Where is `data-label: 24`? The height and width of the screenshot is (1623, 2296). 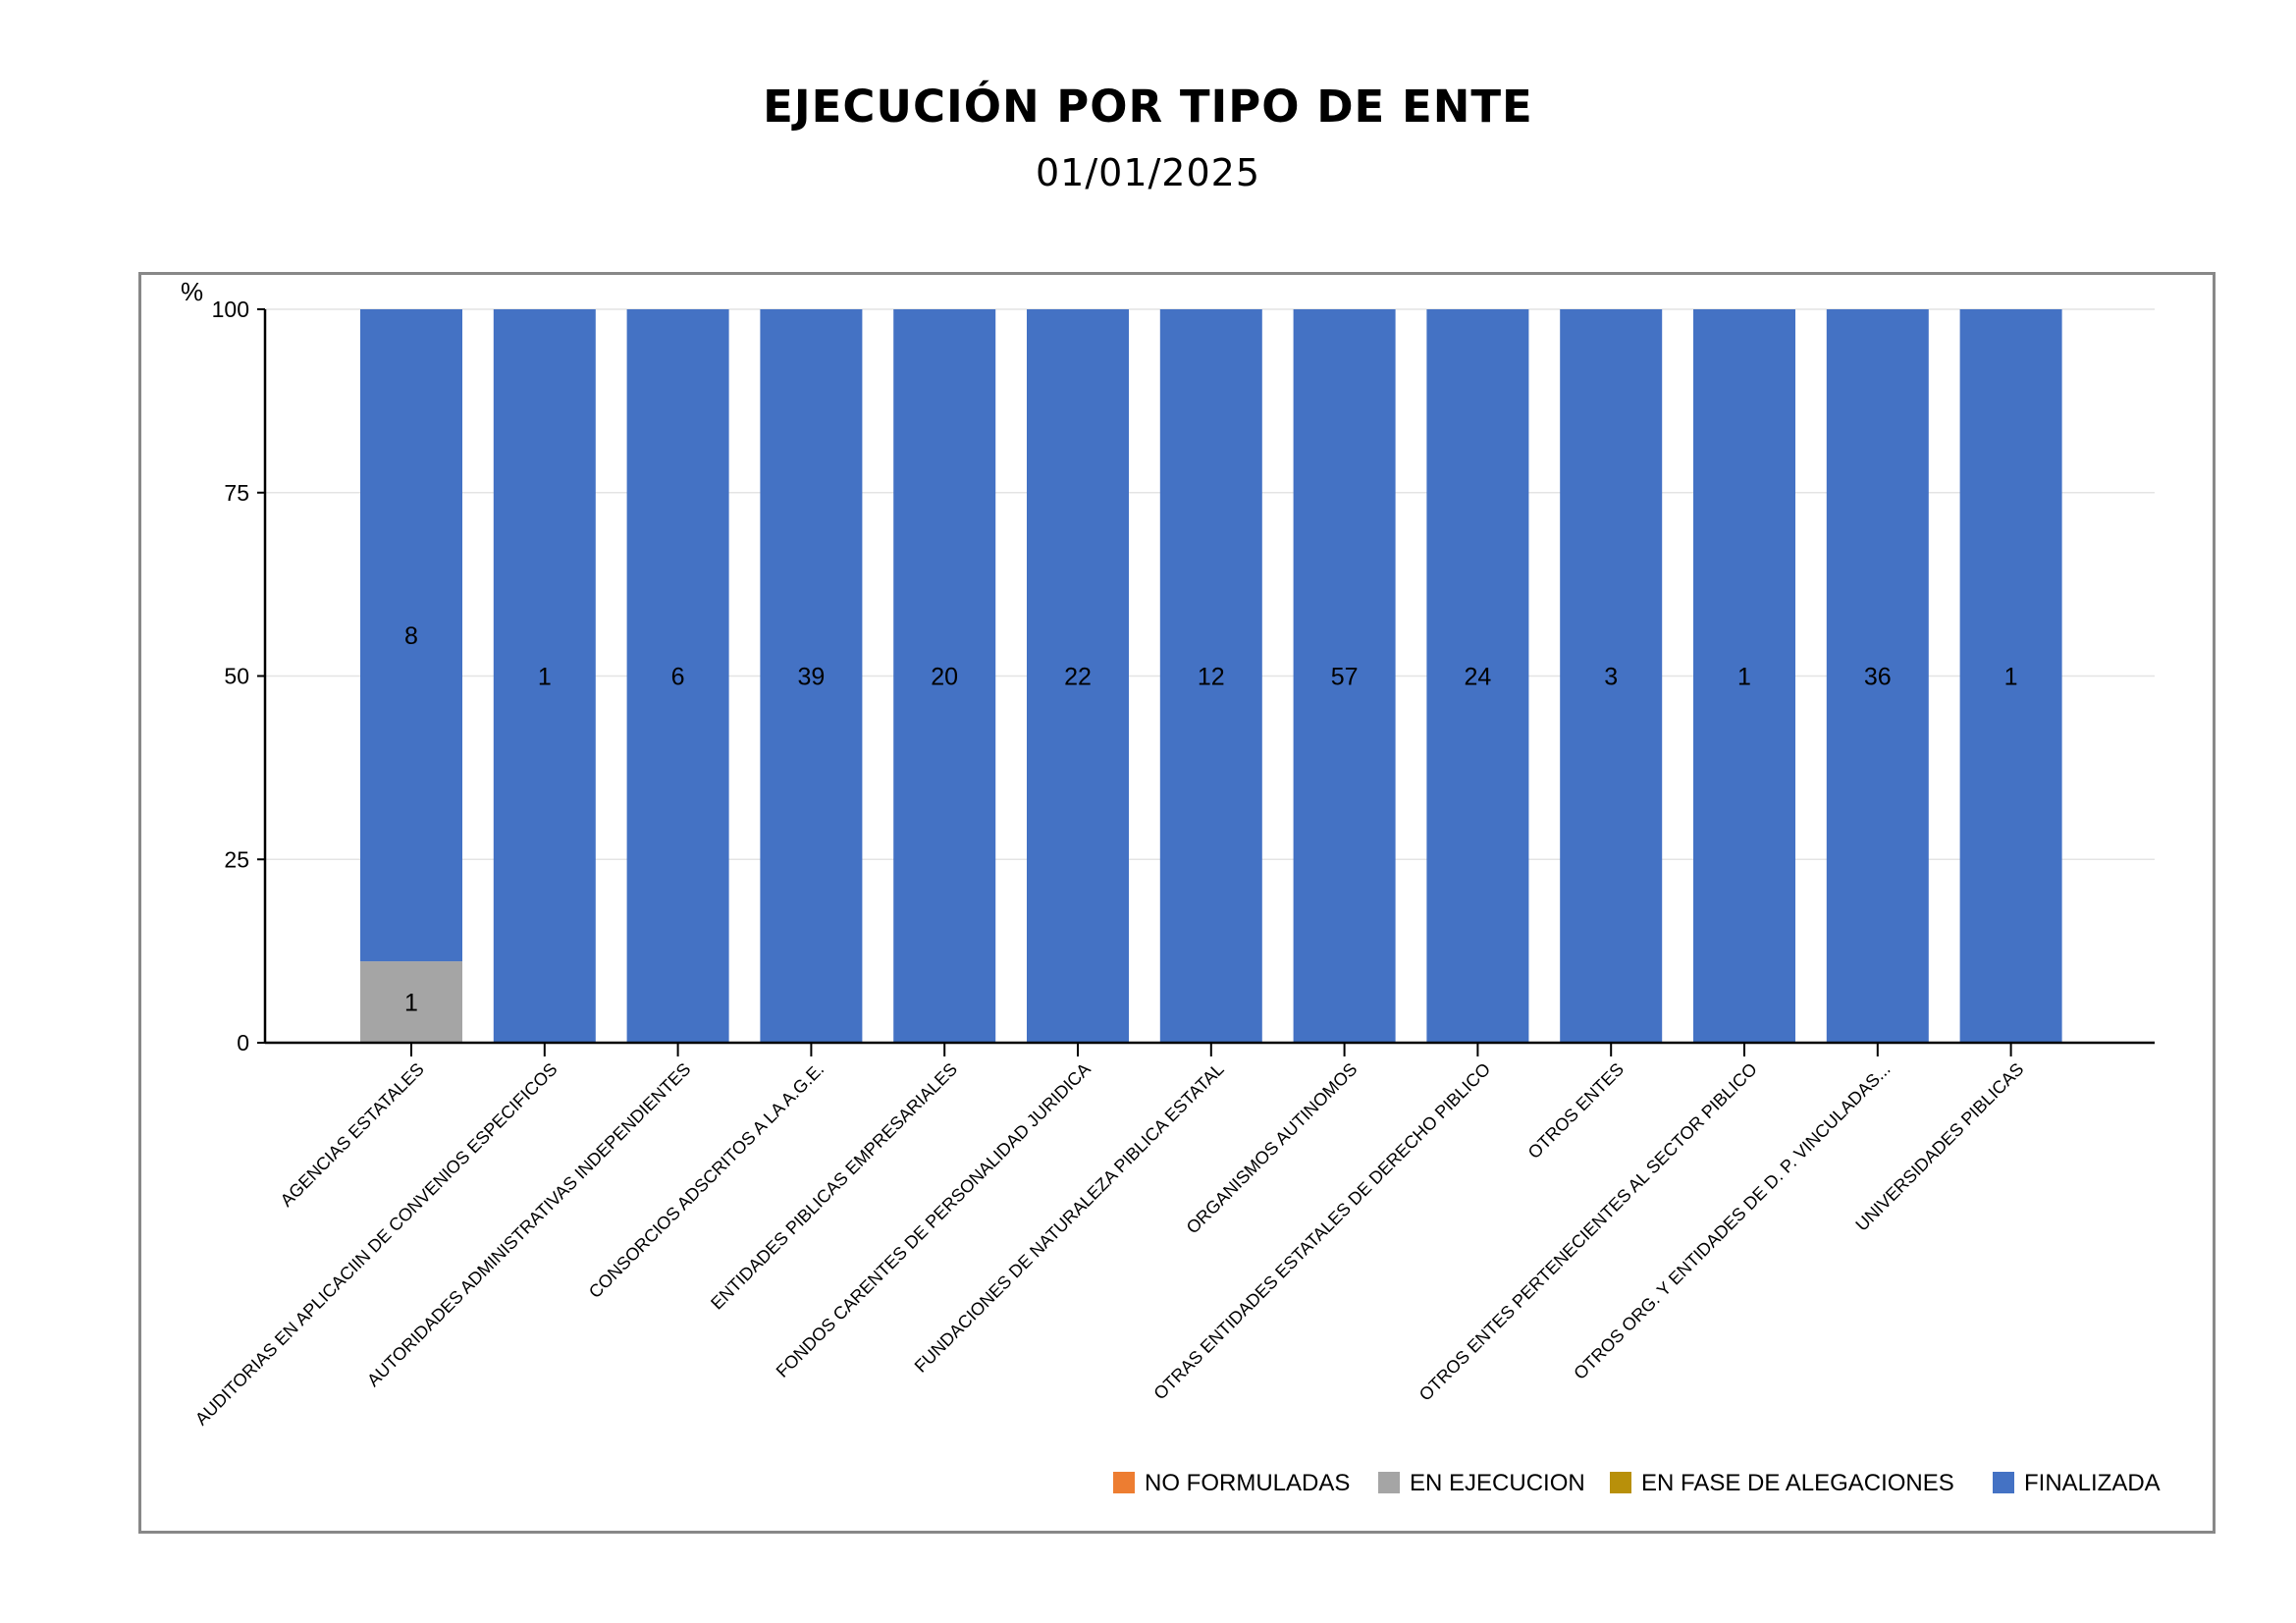
data-label: 24 is located at coordinates (1477, 677).